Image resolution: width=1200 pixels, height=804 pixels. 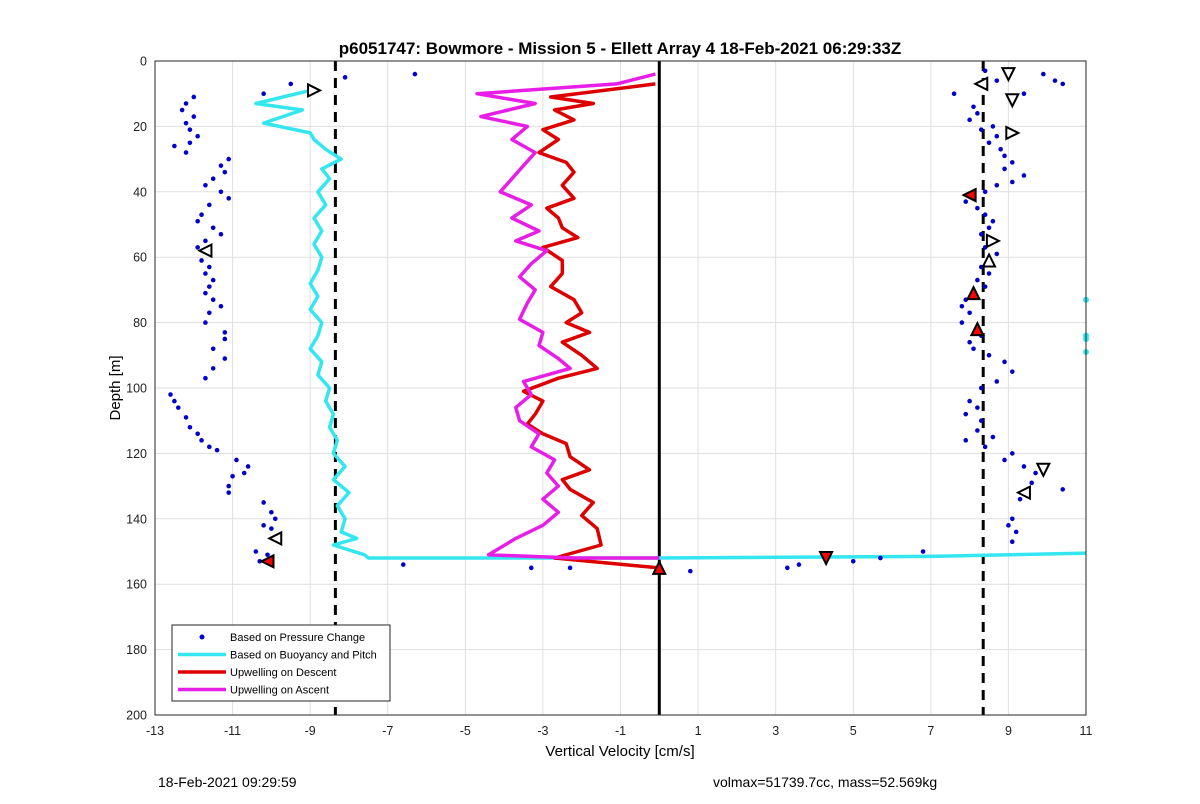 What do you see at coordinates (136, 716) in the screenshot?
I see `y-tick-label: 200` at bounding box center [136, 716].